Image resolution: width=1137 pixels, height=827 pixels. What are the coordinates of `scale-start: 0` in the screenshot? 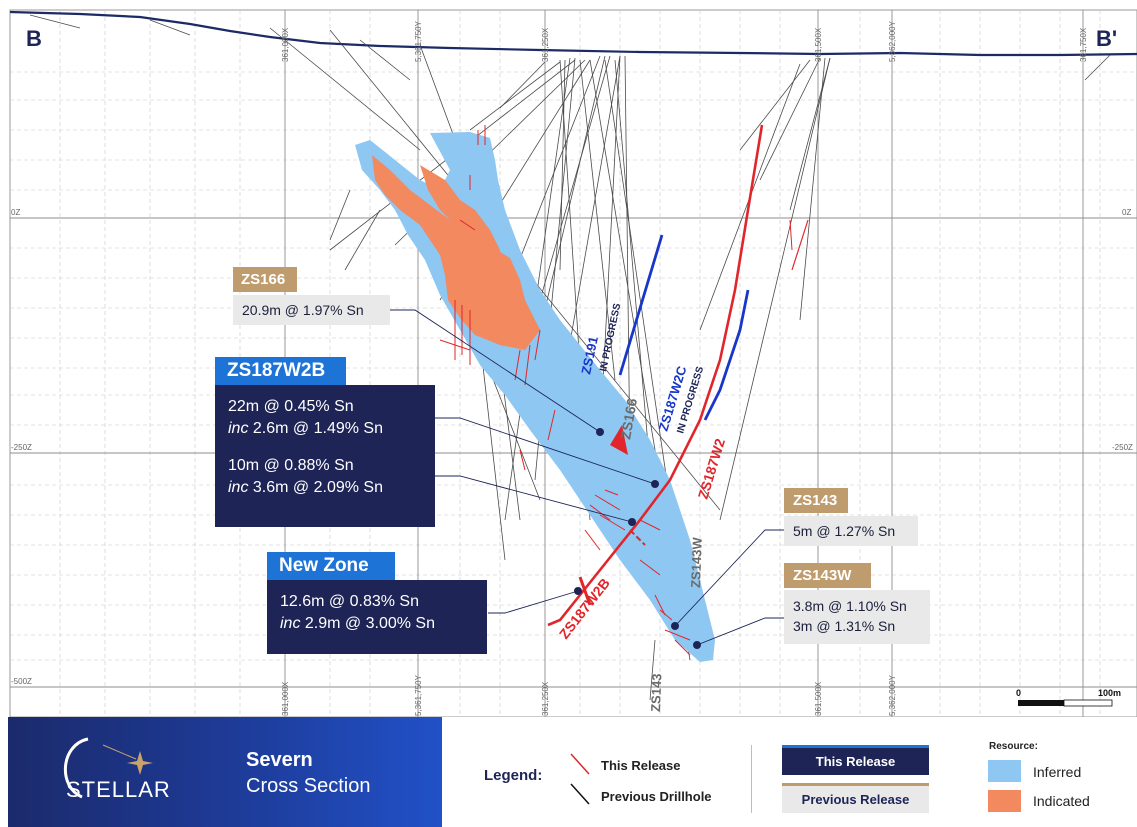 It's located at (1018, 693).